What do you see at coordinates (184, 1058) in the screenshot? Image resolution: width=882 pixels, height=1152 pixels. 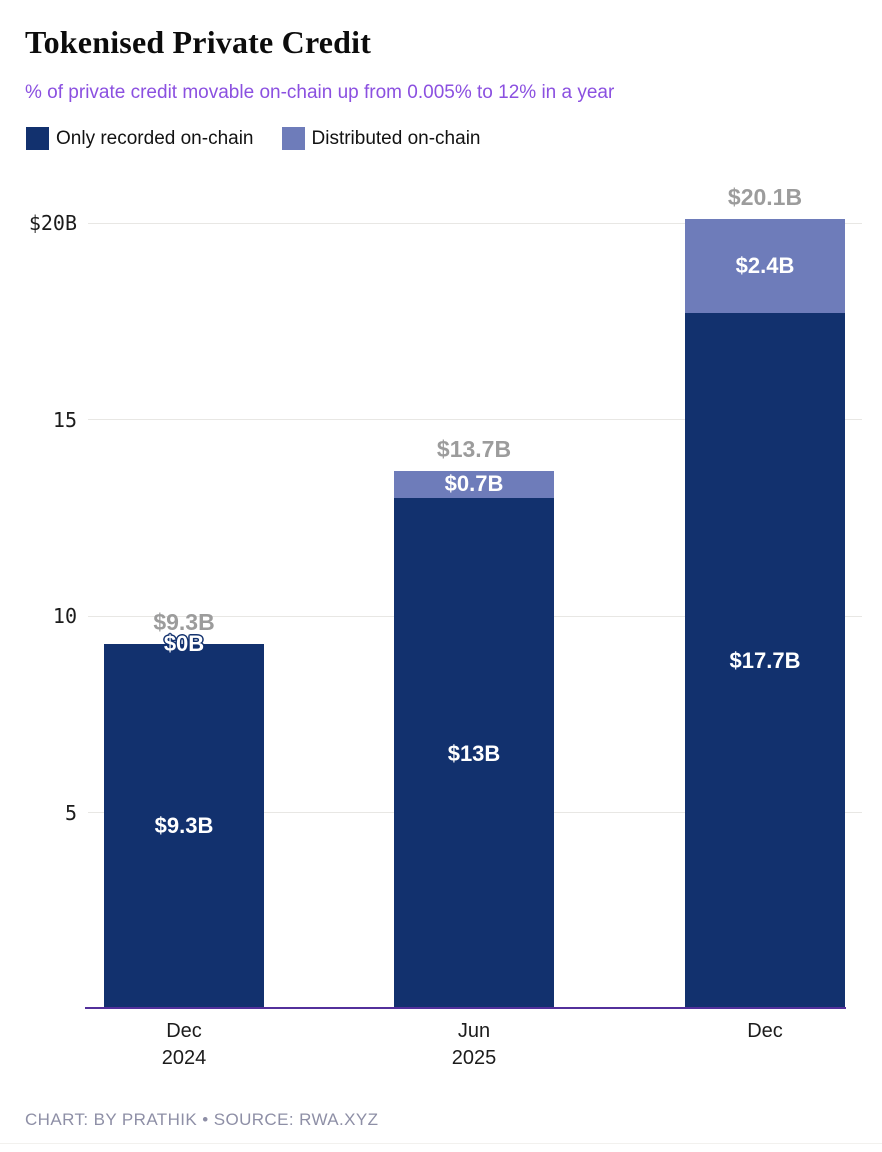 I see `x-axis-tick-line: 2024` at bounding box center [184, 1058].